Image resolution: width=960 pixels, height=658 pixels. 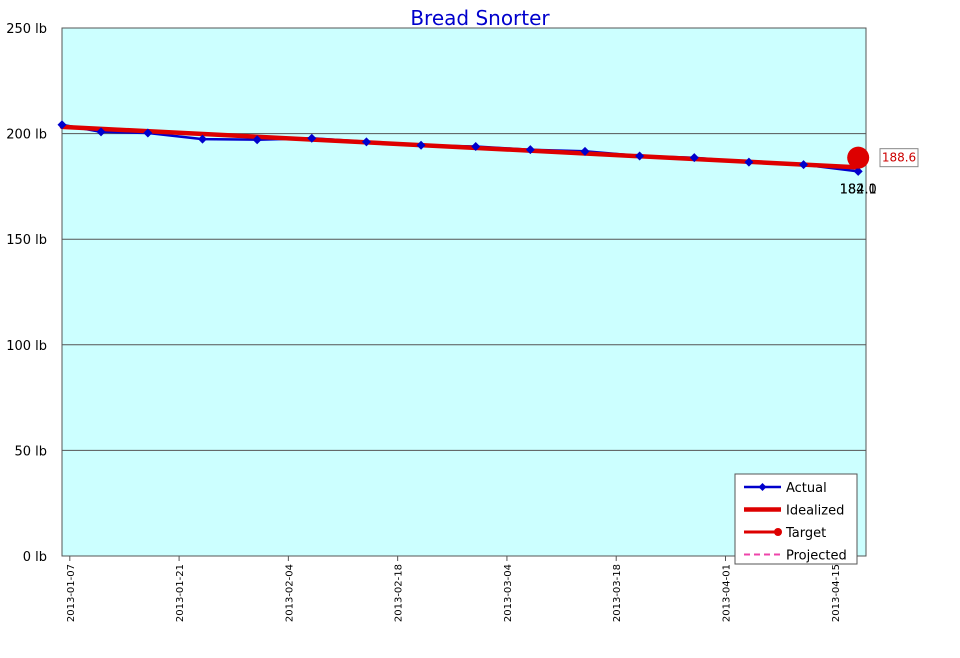 What do you see at coordinates (30, 451) in the screenshot?
I see `y-tick-label: 50 lb` at bounding box center [30, 451].